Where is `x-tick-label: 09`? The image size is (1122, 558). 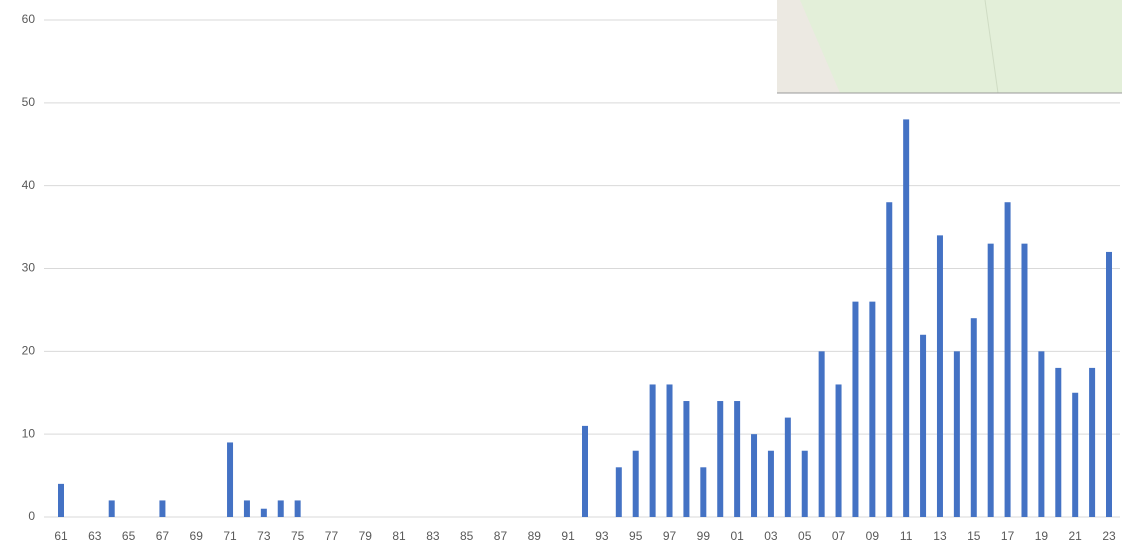
x-tick-label: 09 is located at coordinates (873, 536).